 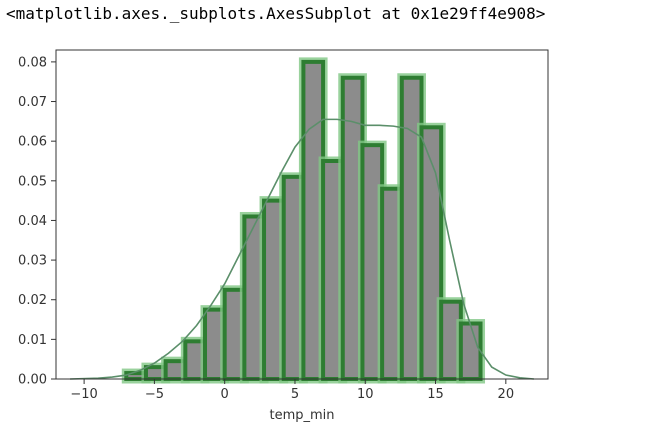 What do you see at coordinates (32, 261) in the screenshot?
I see `y-tick-label: 0.03` at bounding box center [32, 261].